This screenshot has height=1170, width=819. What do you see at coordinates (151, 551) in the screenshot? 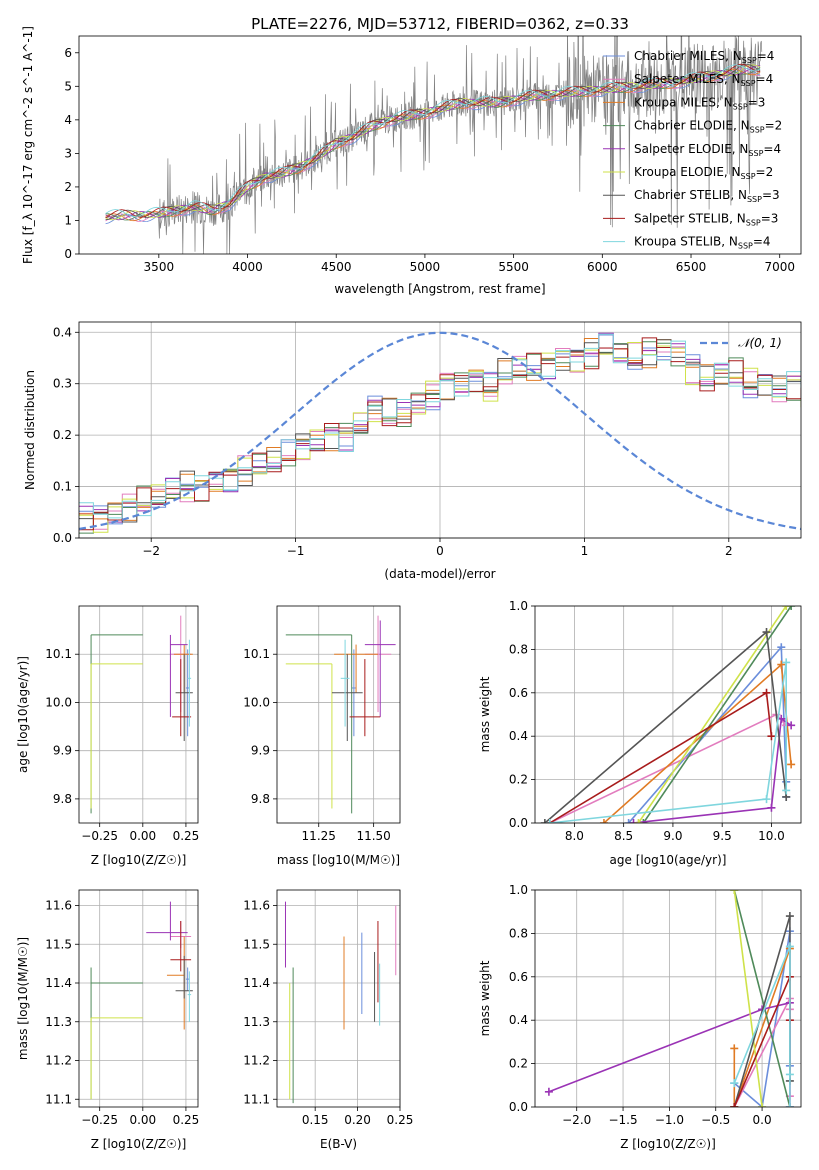
I see `x-tick-label: −2` at bounding box center [151, 551].